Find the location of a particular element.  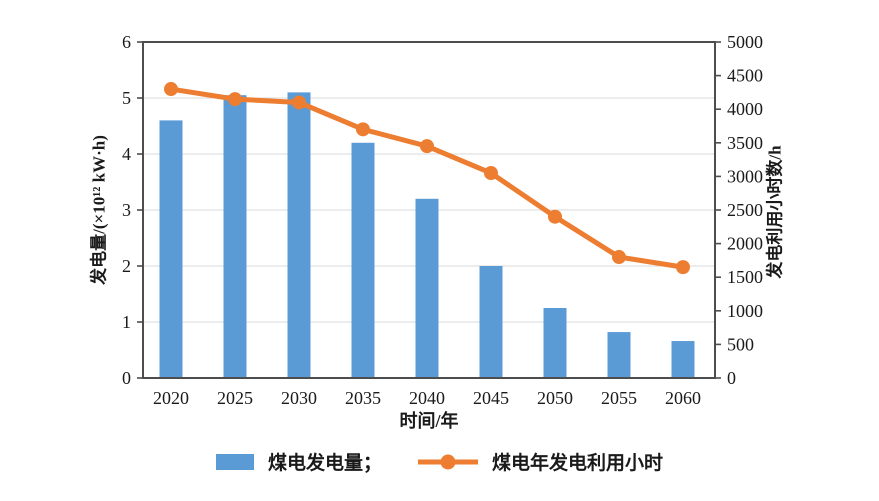

line-legend-label: 煤电年发电利用小时 is located at coordinates (578, 463).